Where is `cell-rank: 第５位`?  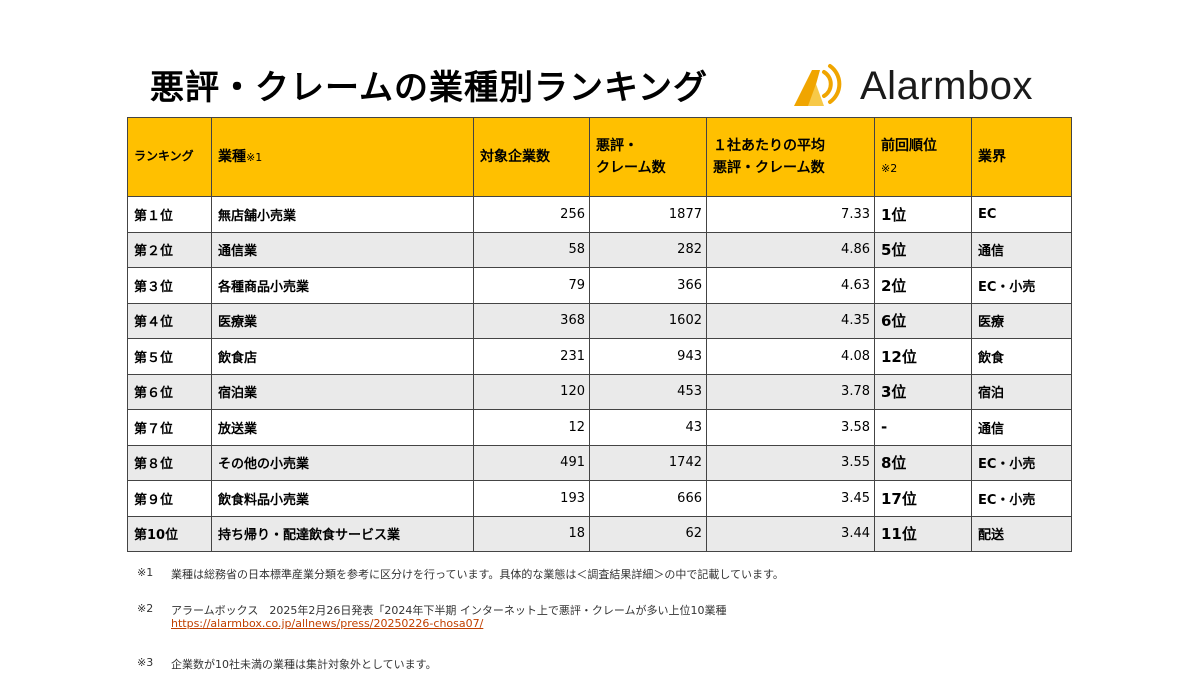
cell-rank: 第５位 is located at coordinates (169, 356).